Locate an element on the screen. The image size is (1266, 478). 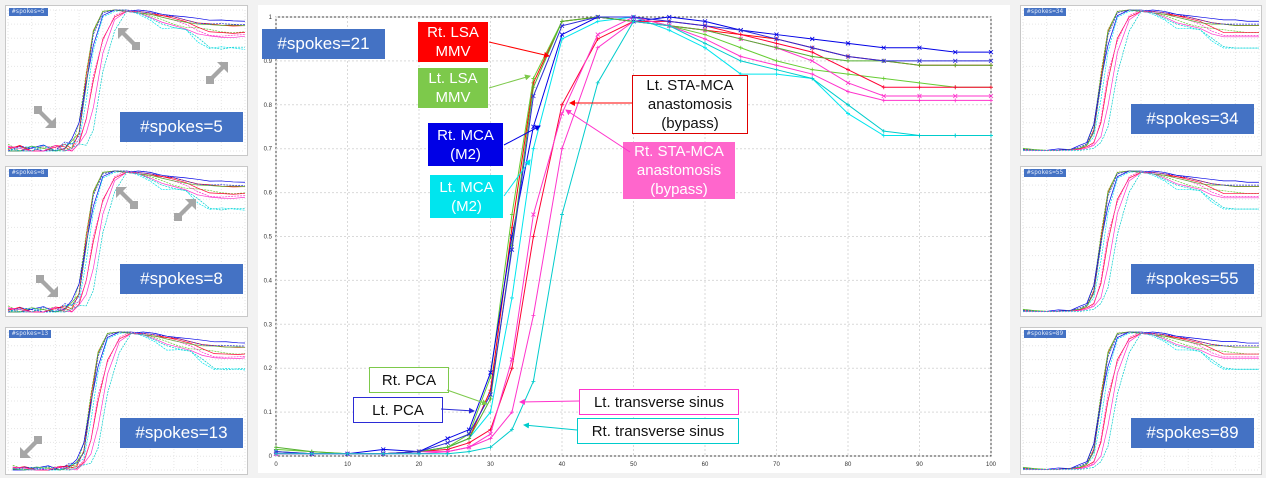
spokes-label: #spokes=5 is located at coordinates (181, 127).